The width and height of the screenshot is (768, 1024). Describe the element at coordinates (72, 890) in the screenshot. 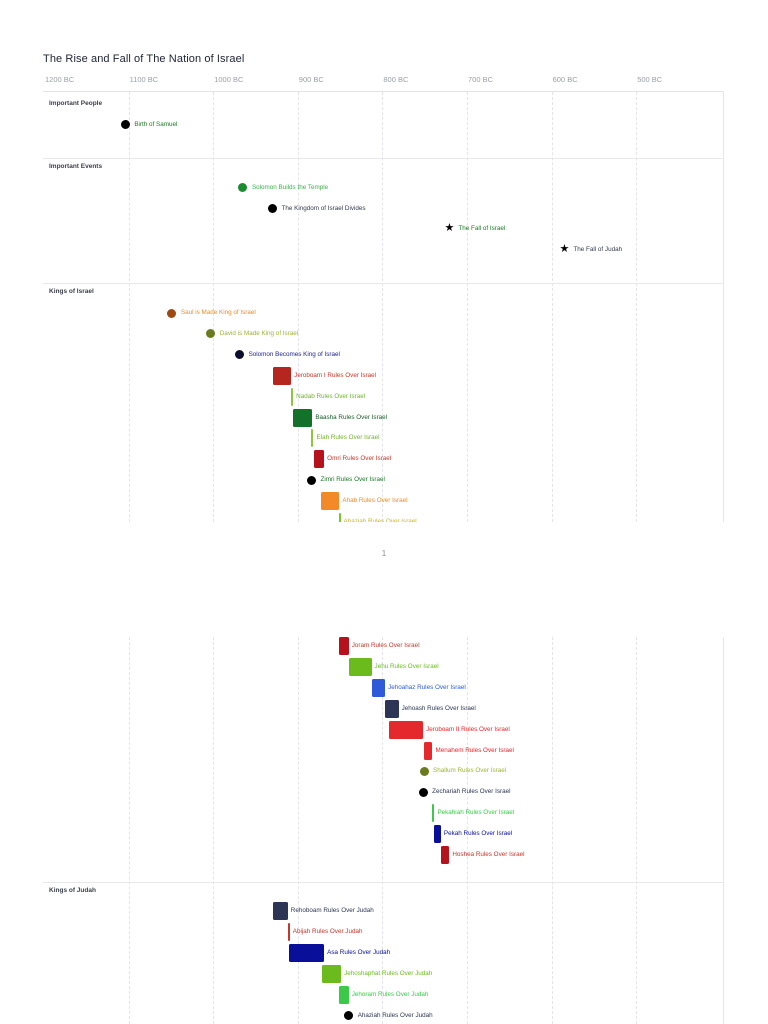

I see `section-title: Kings of Judah` at that location.